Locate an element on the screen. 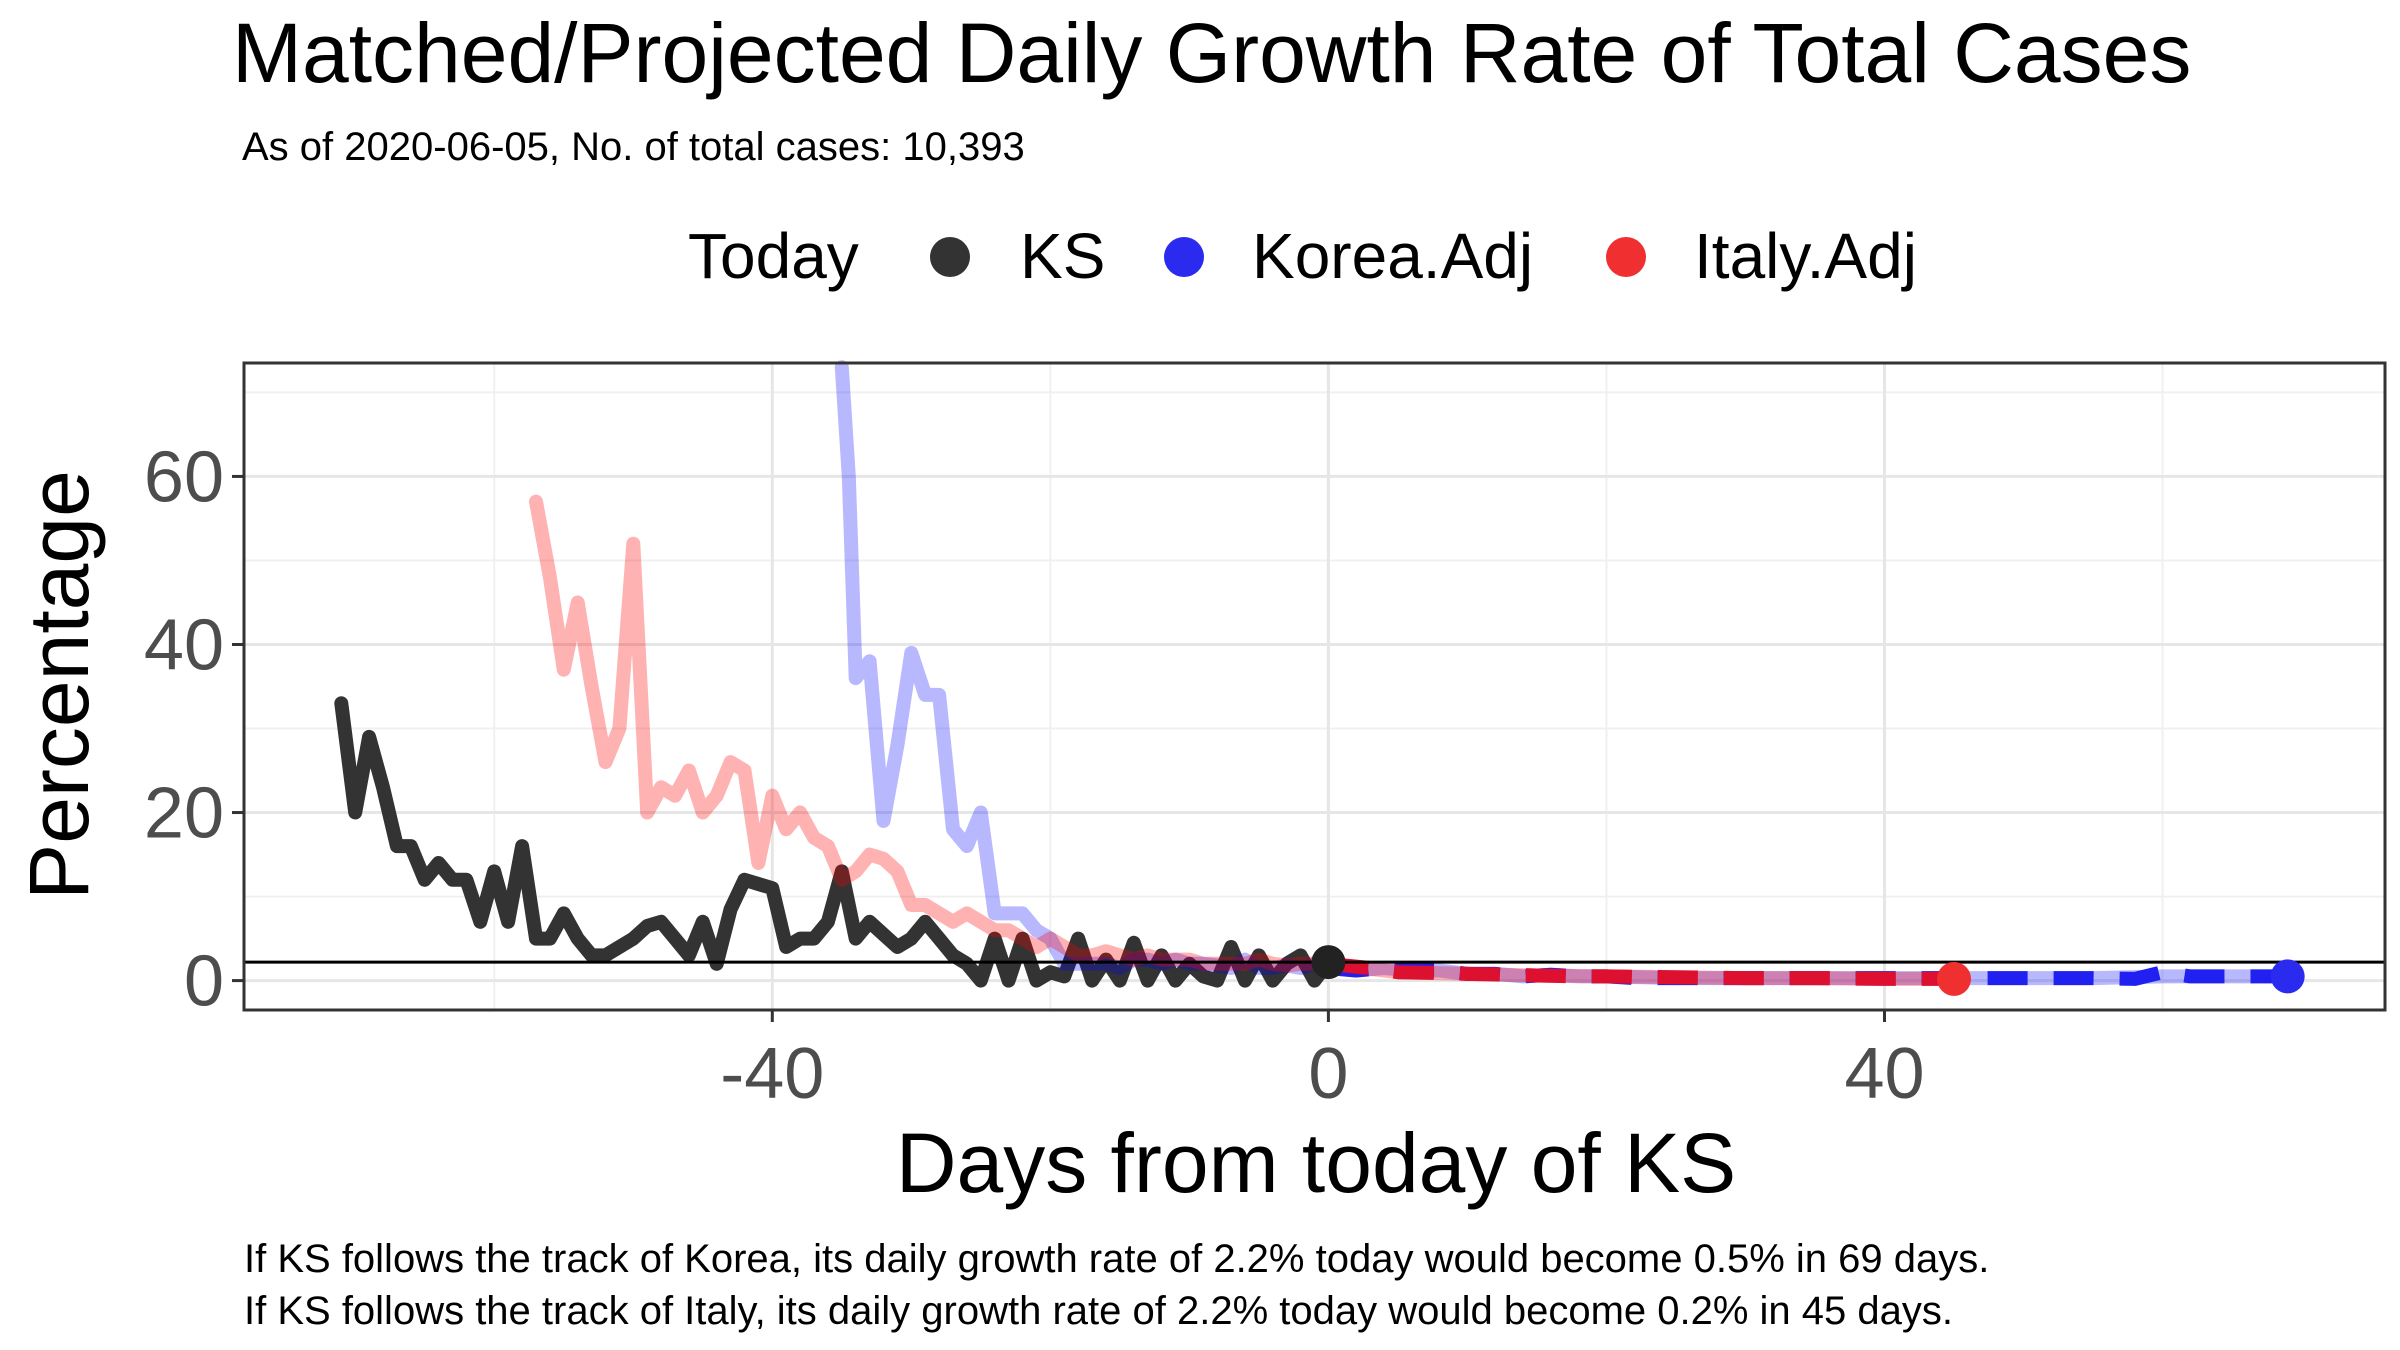 This screenshot has width=2400, height=1350. legend-key-italy-adj is located at coordinates (1626, 257).